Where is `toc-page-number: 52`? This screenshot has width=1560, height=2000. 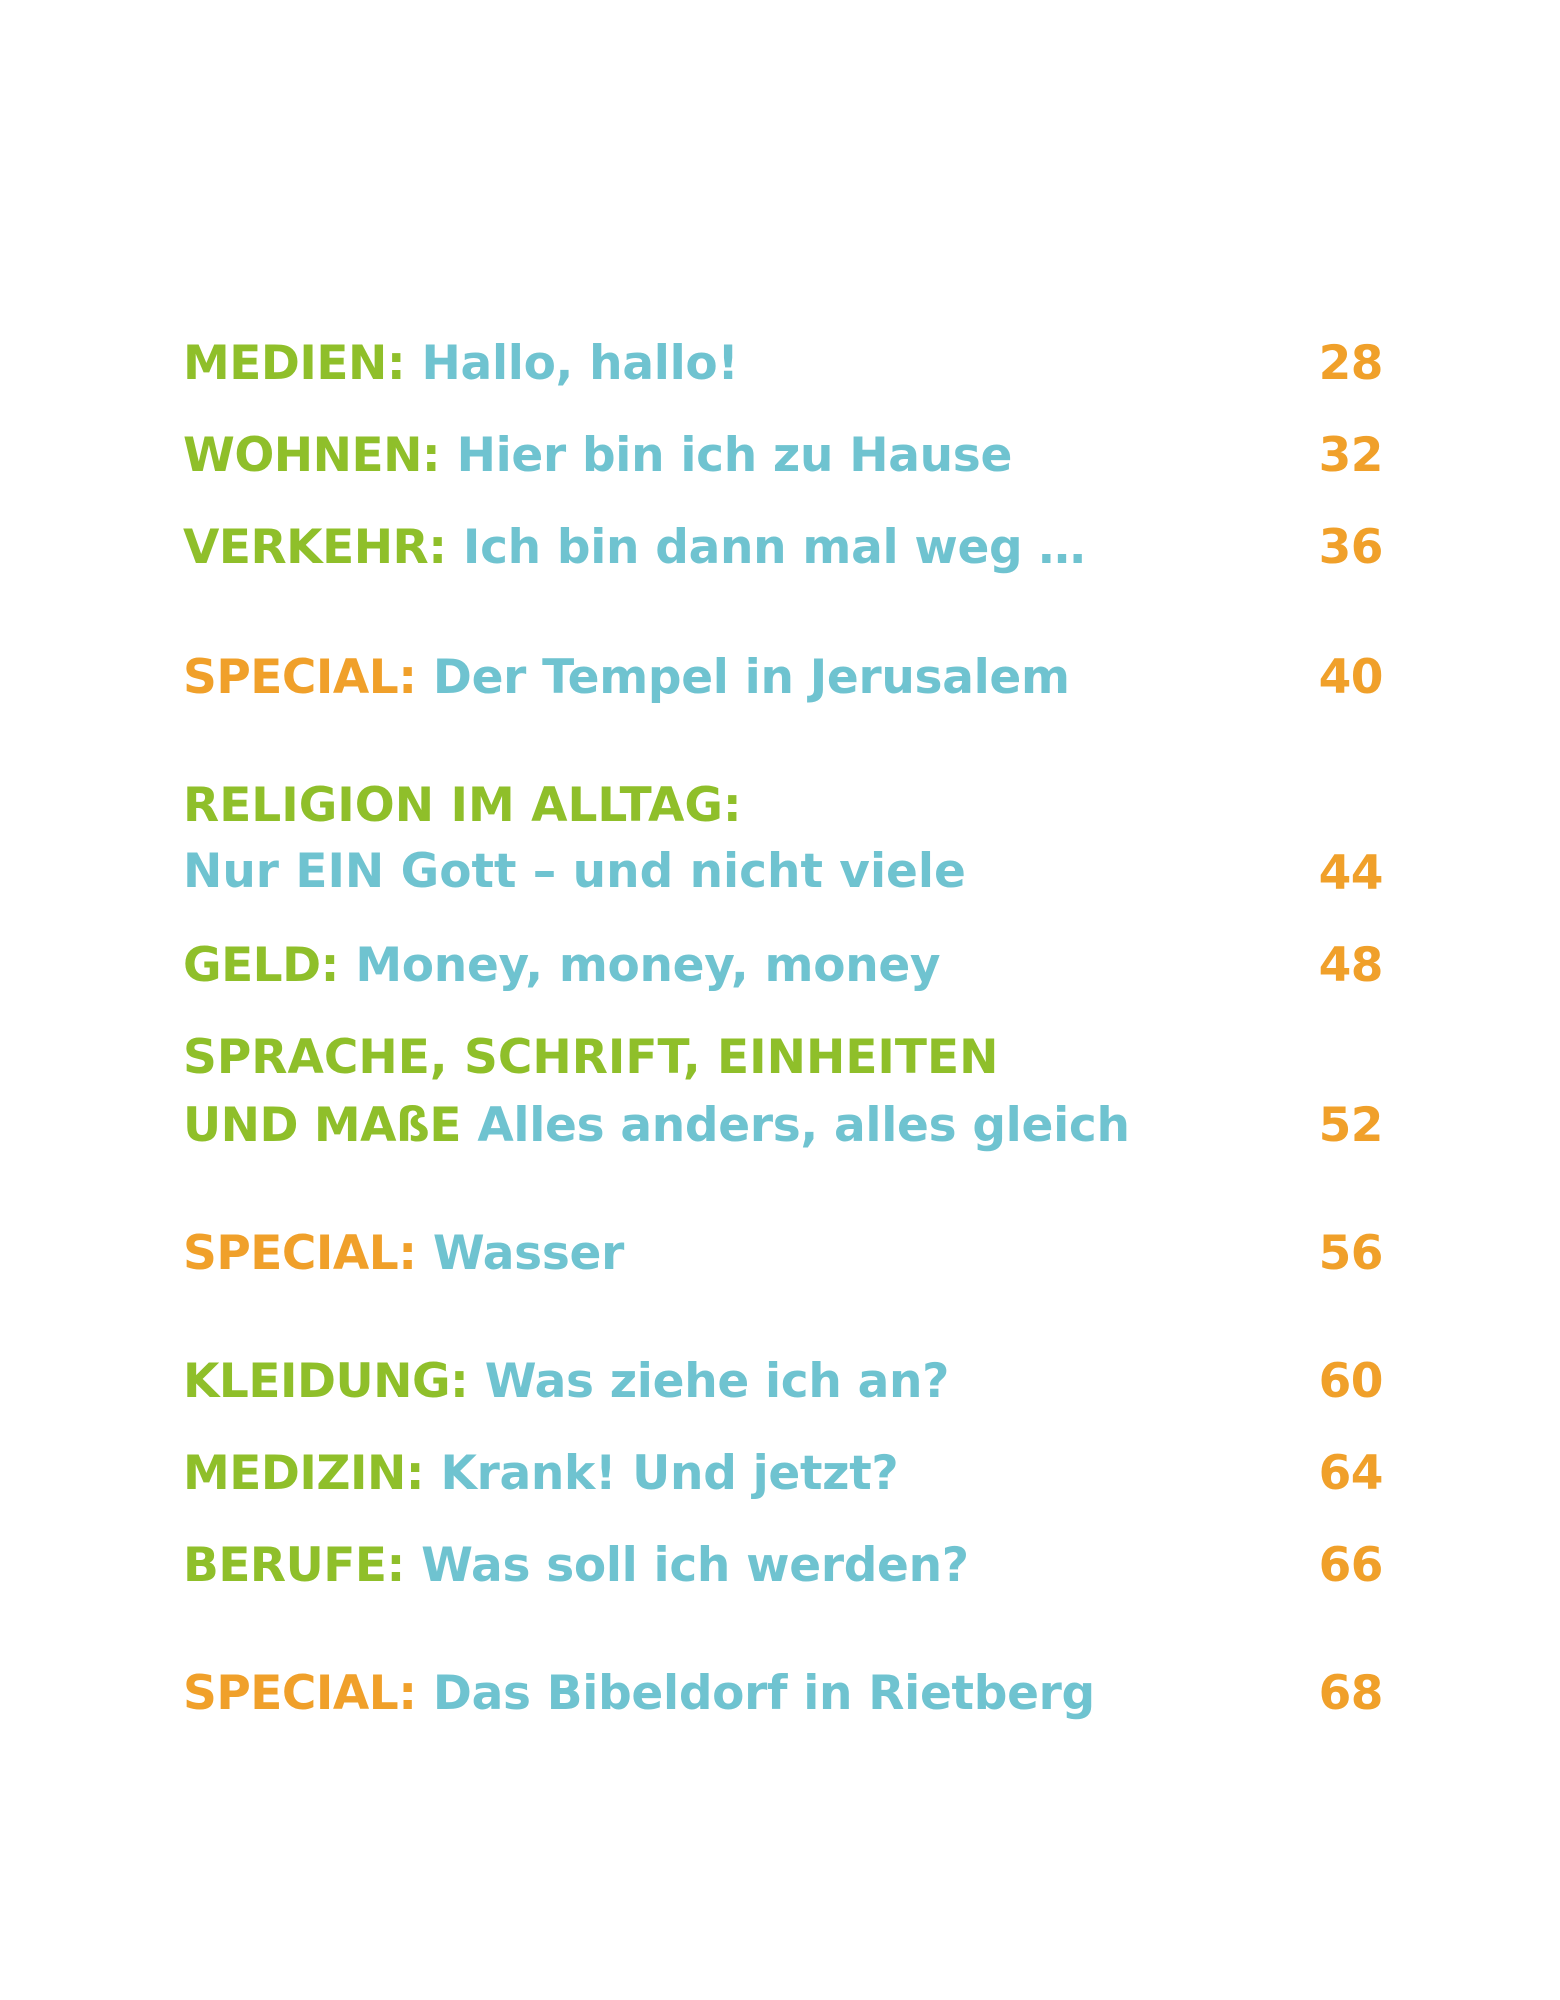
toc-page-number: 52 is located at coordinates (1351, 1125).